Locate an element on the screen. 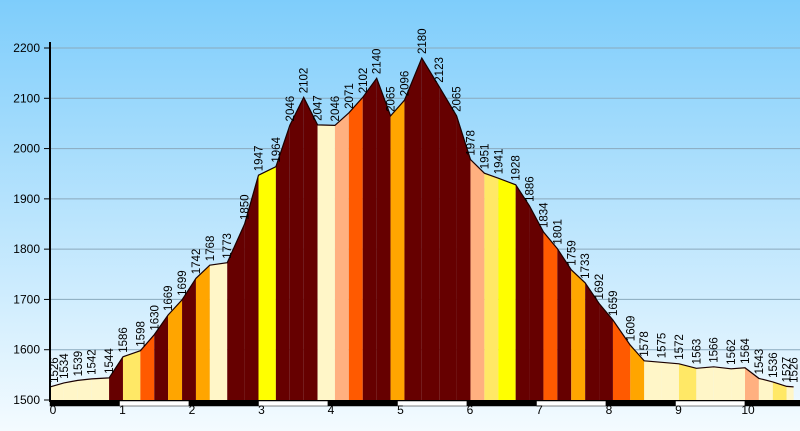 The image size is (800, 431). y-tick-label: 2200 is located at coordinates (26, 48).